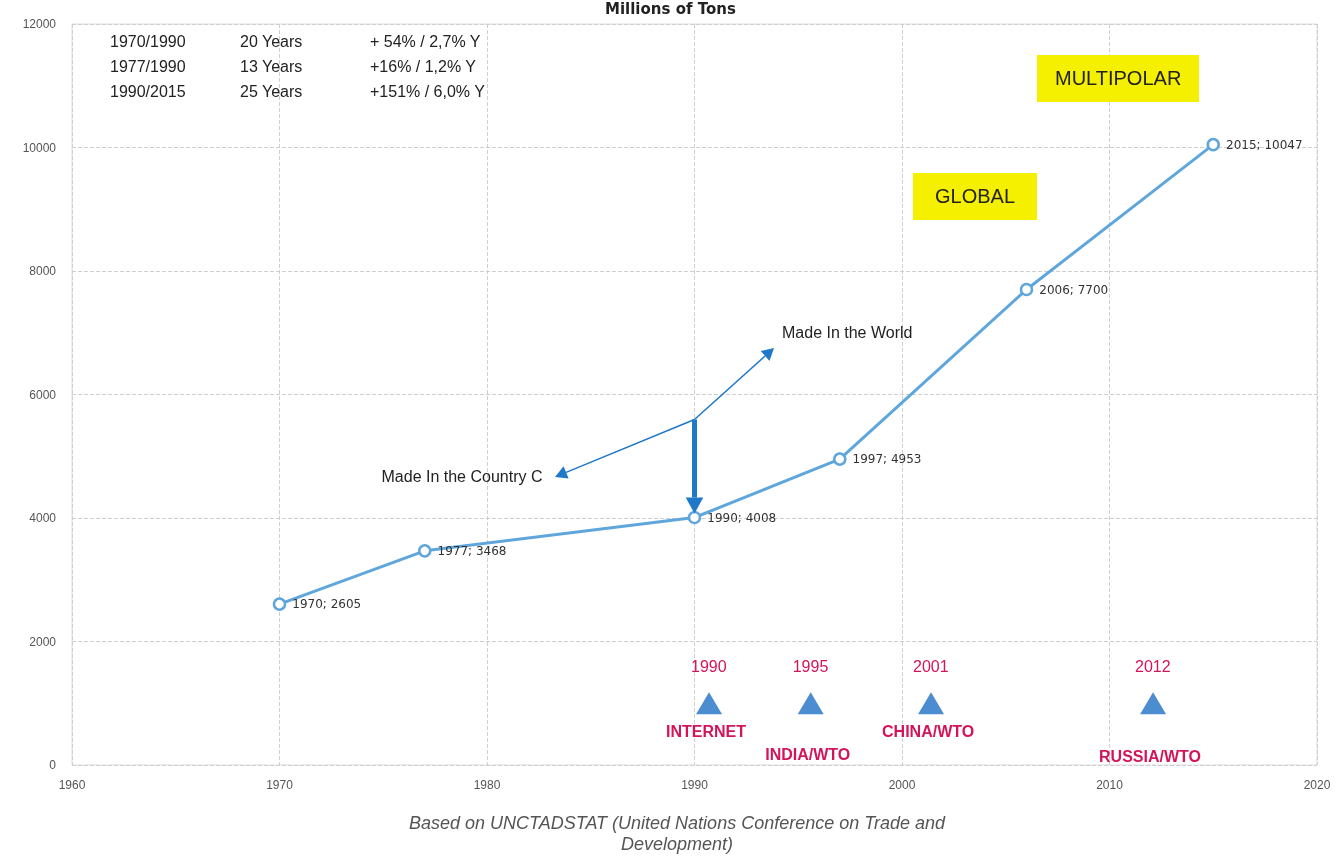 The height and width of the screenshot is (860, 1337). Describe the element at coordinates (425, 42) in the screenshot. I see `annotation: + 54% / 2,7% Y` at that location.